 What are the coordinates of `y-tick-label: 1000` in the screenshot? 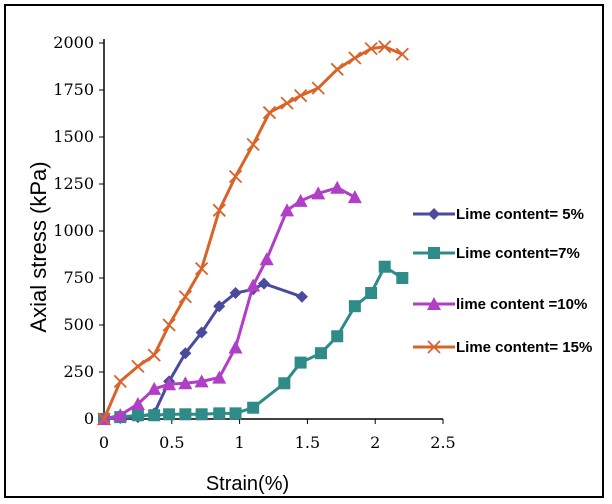 It's located at (73, 230).